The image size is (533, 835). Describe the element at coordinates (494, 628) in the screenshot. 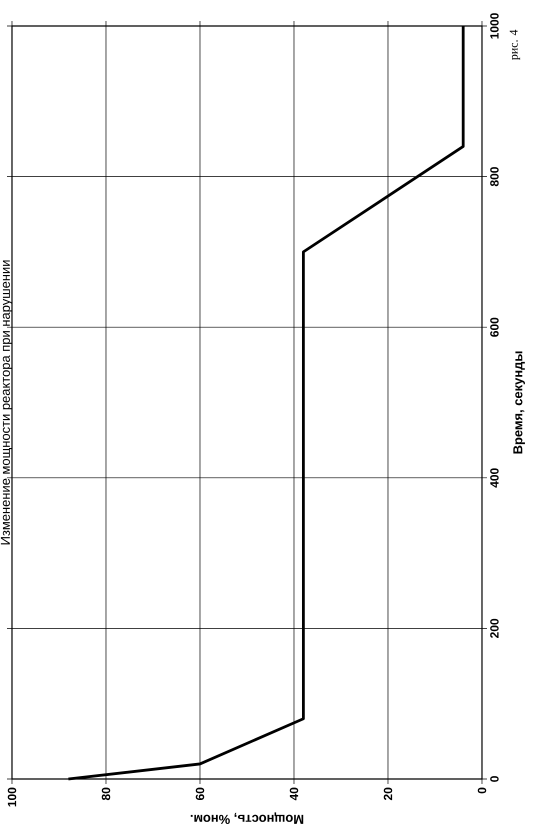

I see `y-tick-label: 200` at that location.